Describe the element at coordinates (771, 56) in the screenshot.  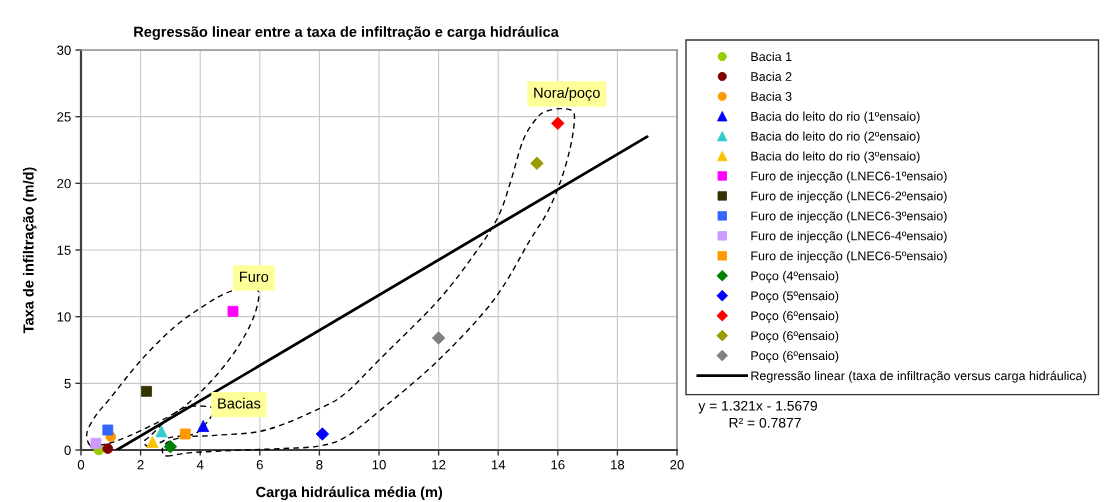
I see `legend-label: Bacia 1` at that location.